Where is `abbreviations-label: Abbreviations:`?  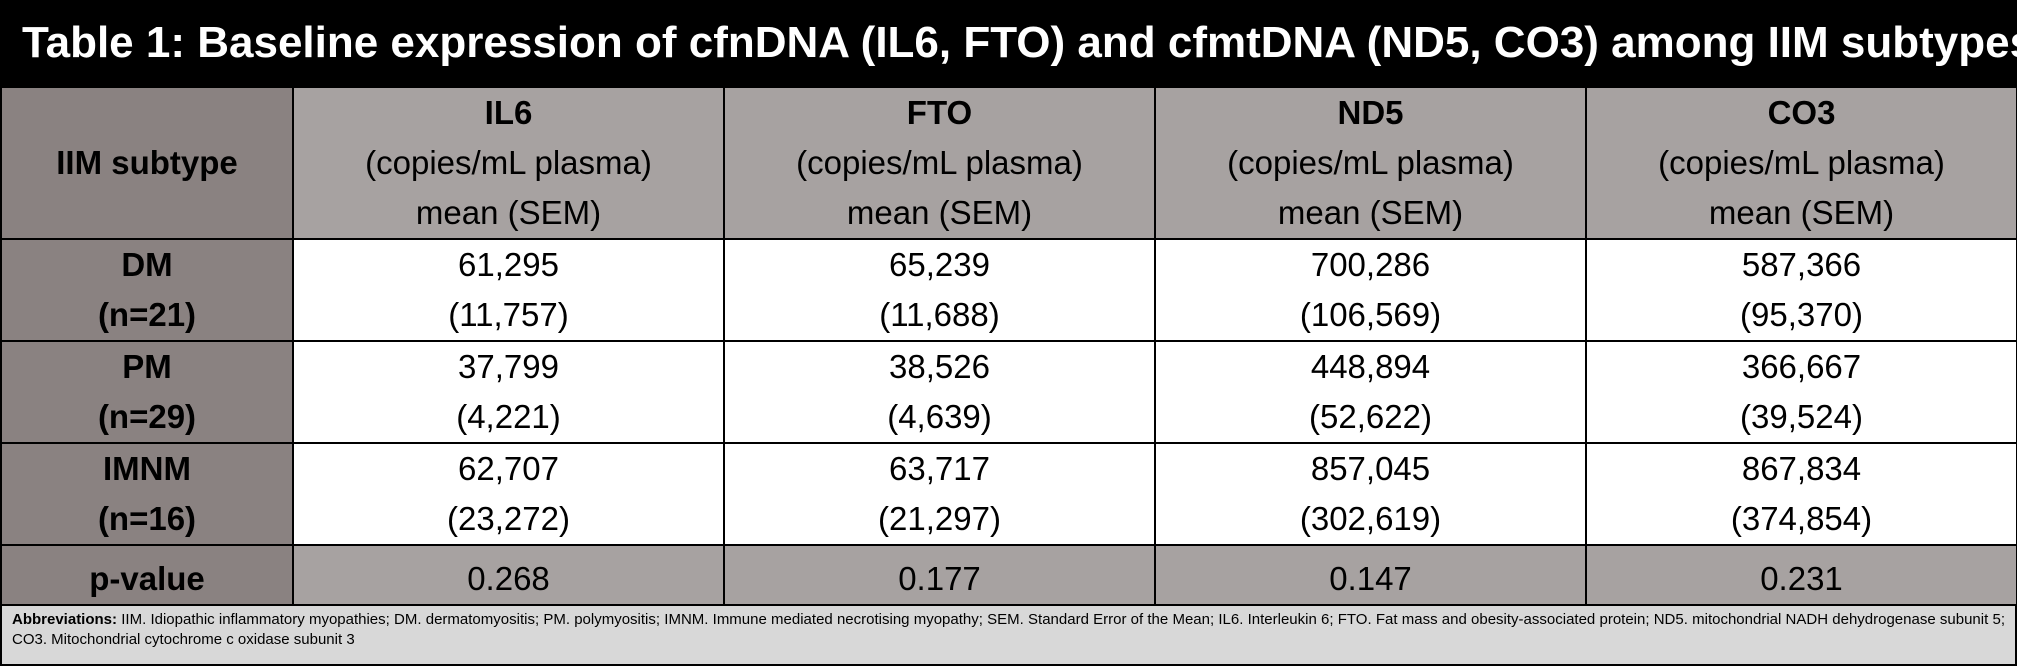 abbreviations-label: Abbreviations: is located at coordinates (65, 619).